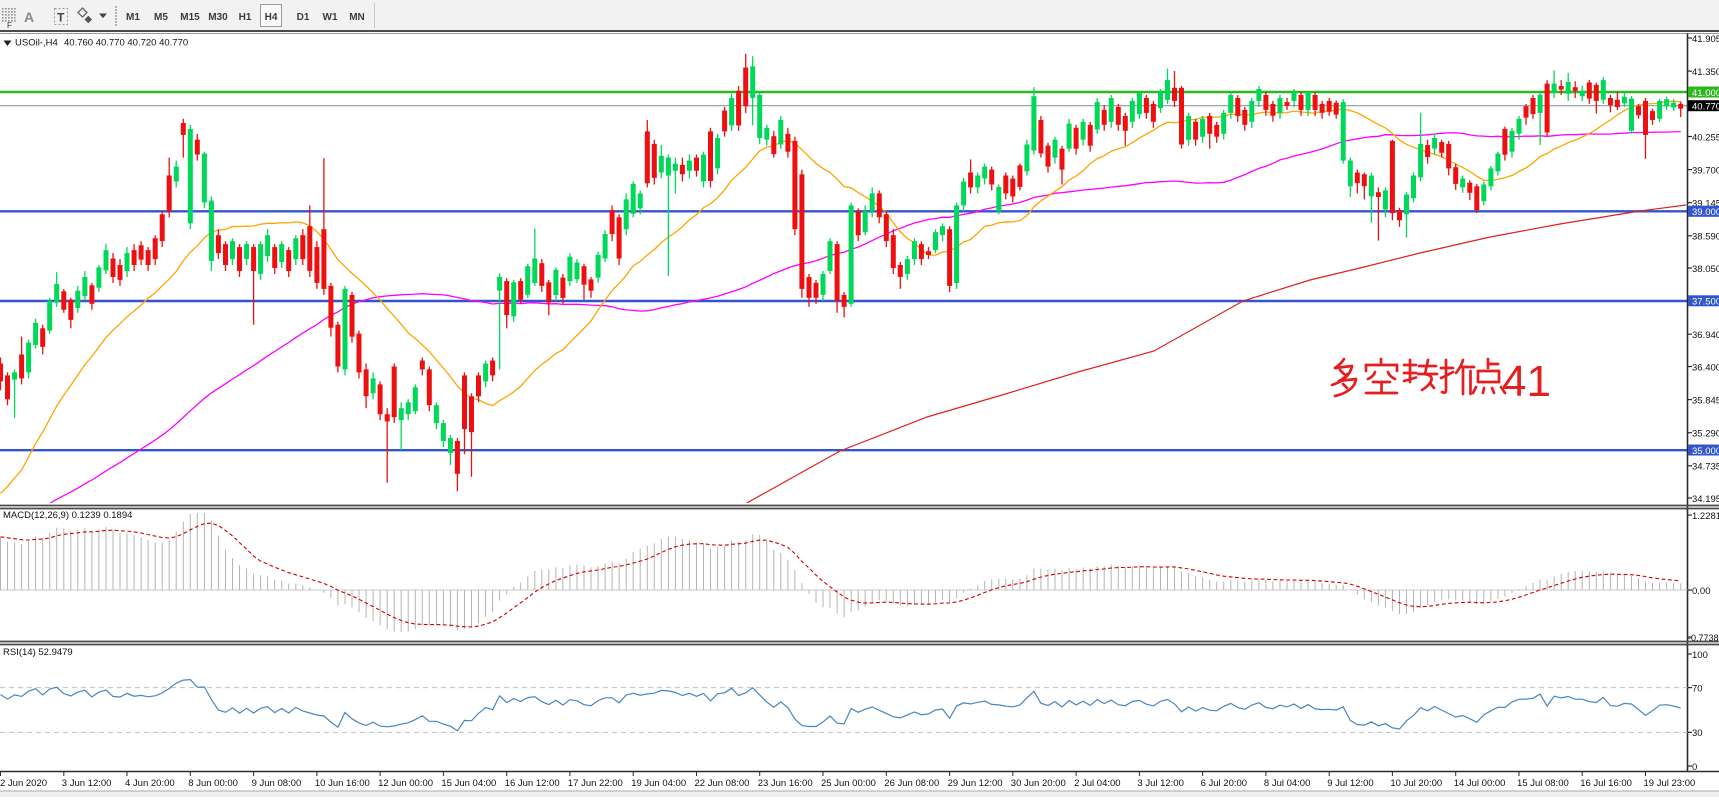  Describe the element at coordinates (405, 783) in the screenshot. I see `svg-text: 12 Jun 00:00` at that location.